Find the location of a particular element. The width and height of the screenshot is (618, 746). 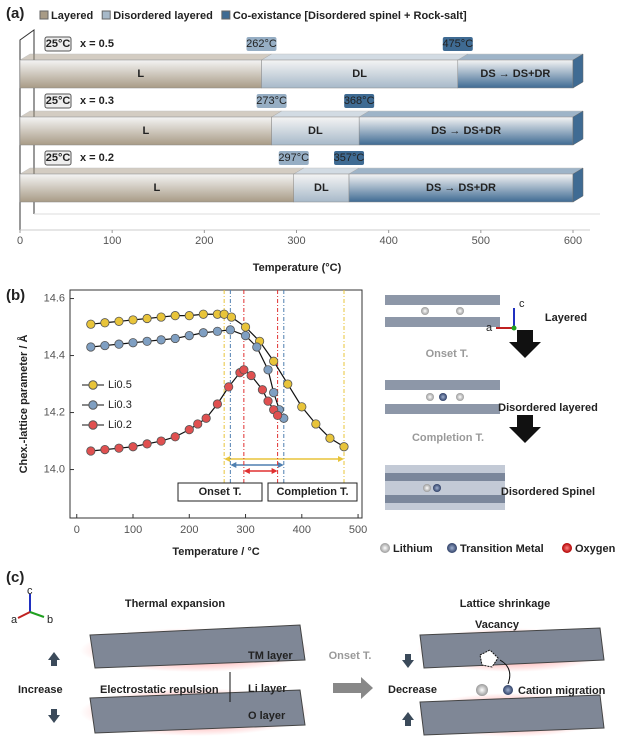

legend-label: Layered is located at coordinates (72, 16).